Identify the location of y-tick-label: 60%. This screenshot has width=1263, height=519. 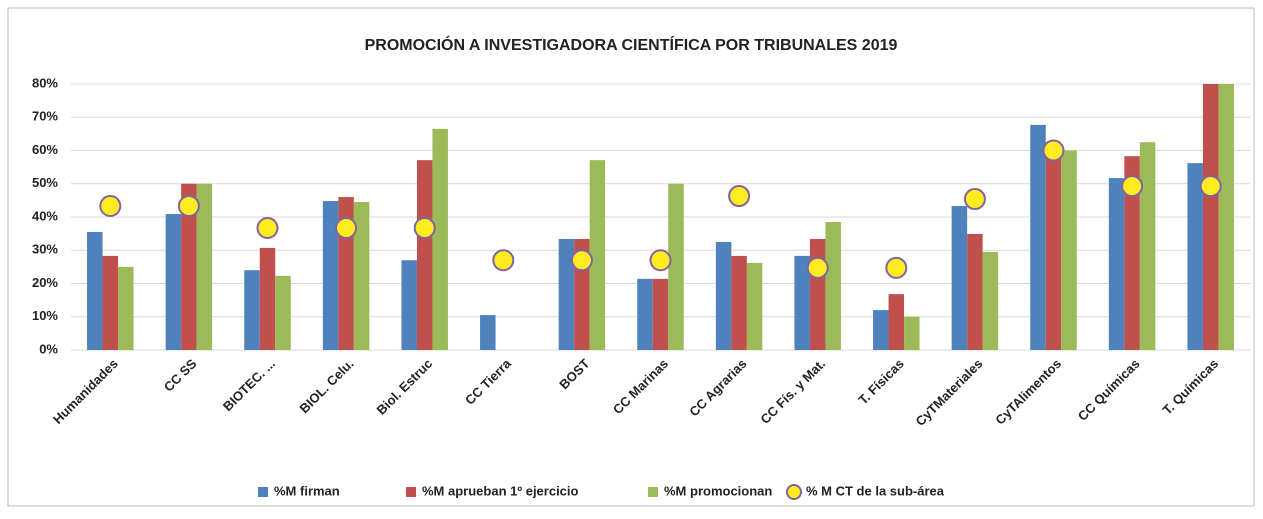
(45, 149).